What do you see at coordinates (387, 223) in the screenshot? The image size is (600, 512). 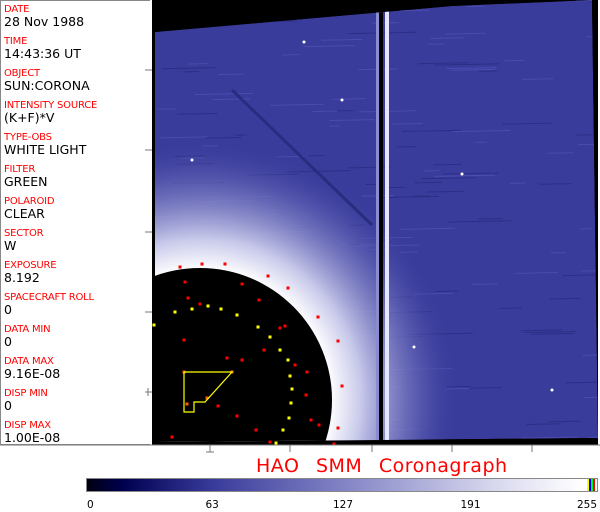 I see `pylon-edge` at bounding box center [387, 223].